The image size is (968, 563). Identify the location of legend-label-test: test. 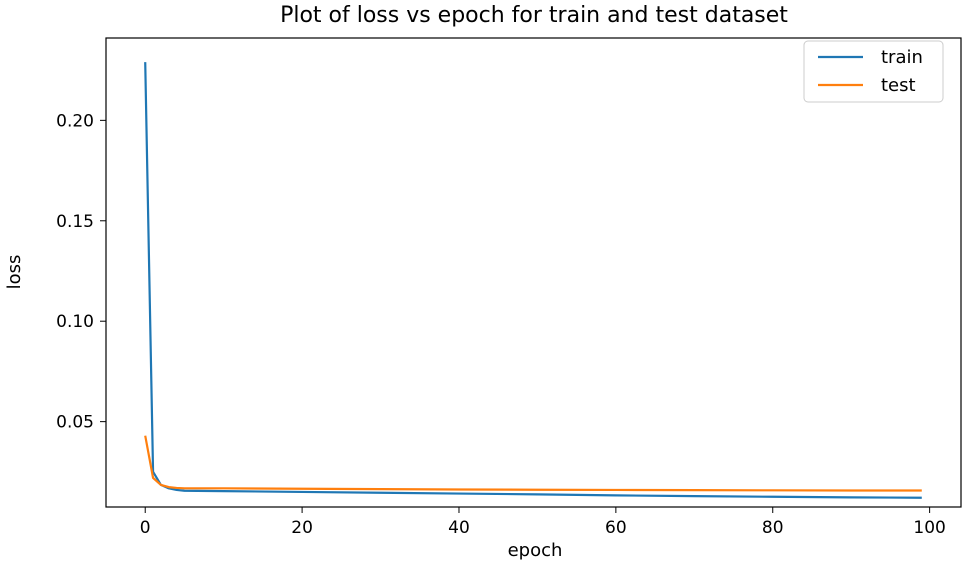
(898, 85).